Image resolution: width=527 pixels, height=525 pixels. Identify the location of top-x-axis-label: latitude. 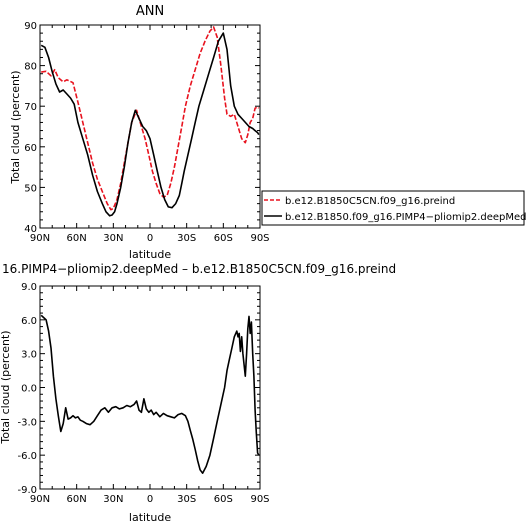
(150, 254).